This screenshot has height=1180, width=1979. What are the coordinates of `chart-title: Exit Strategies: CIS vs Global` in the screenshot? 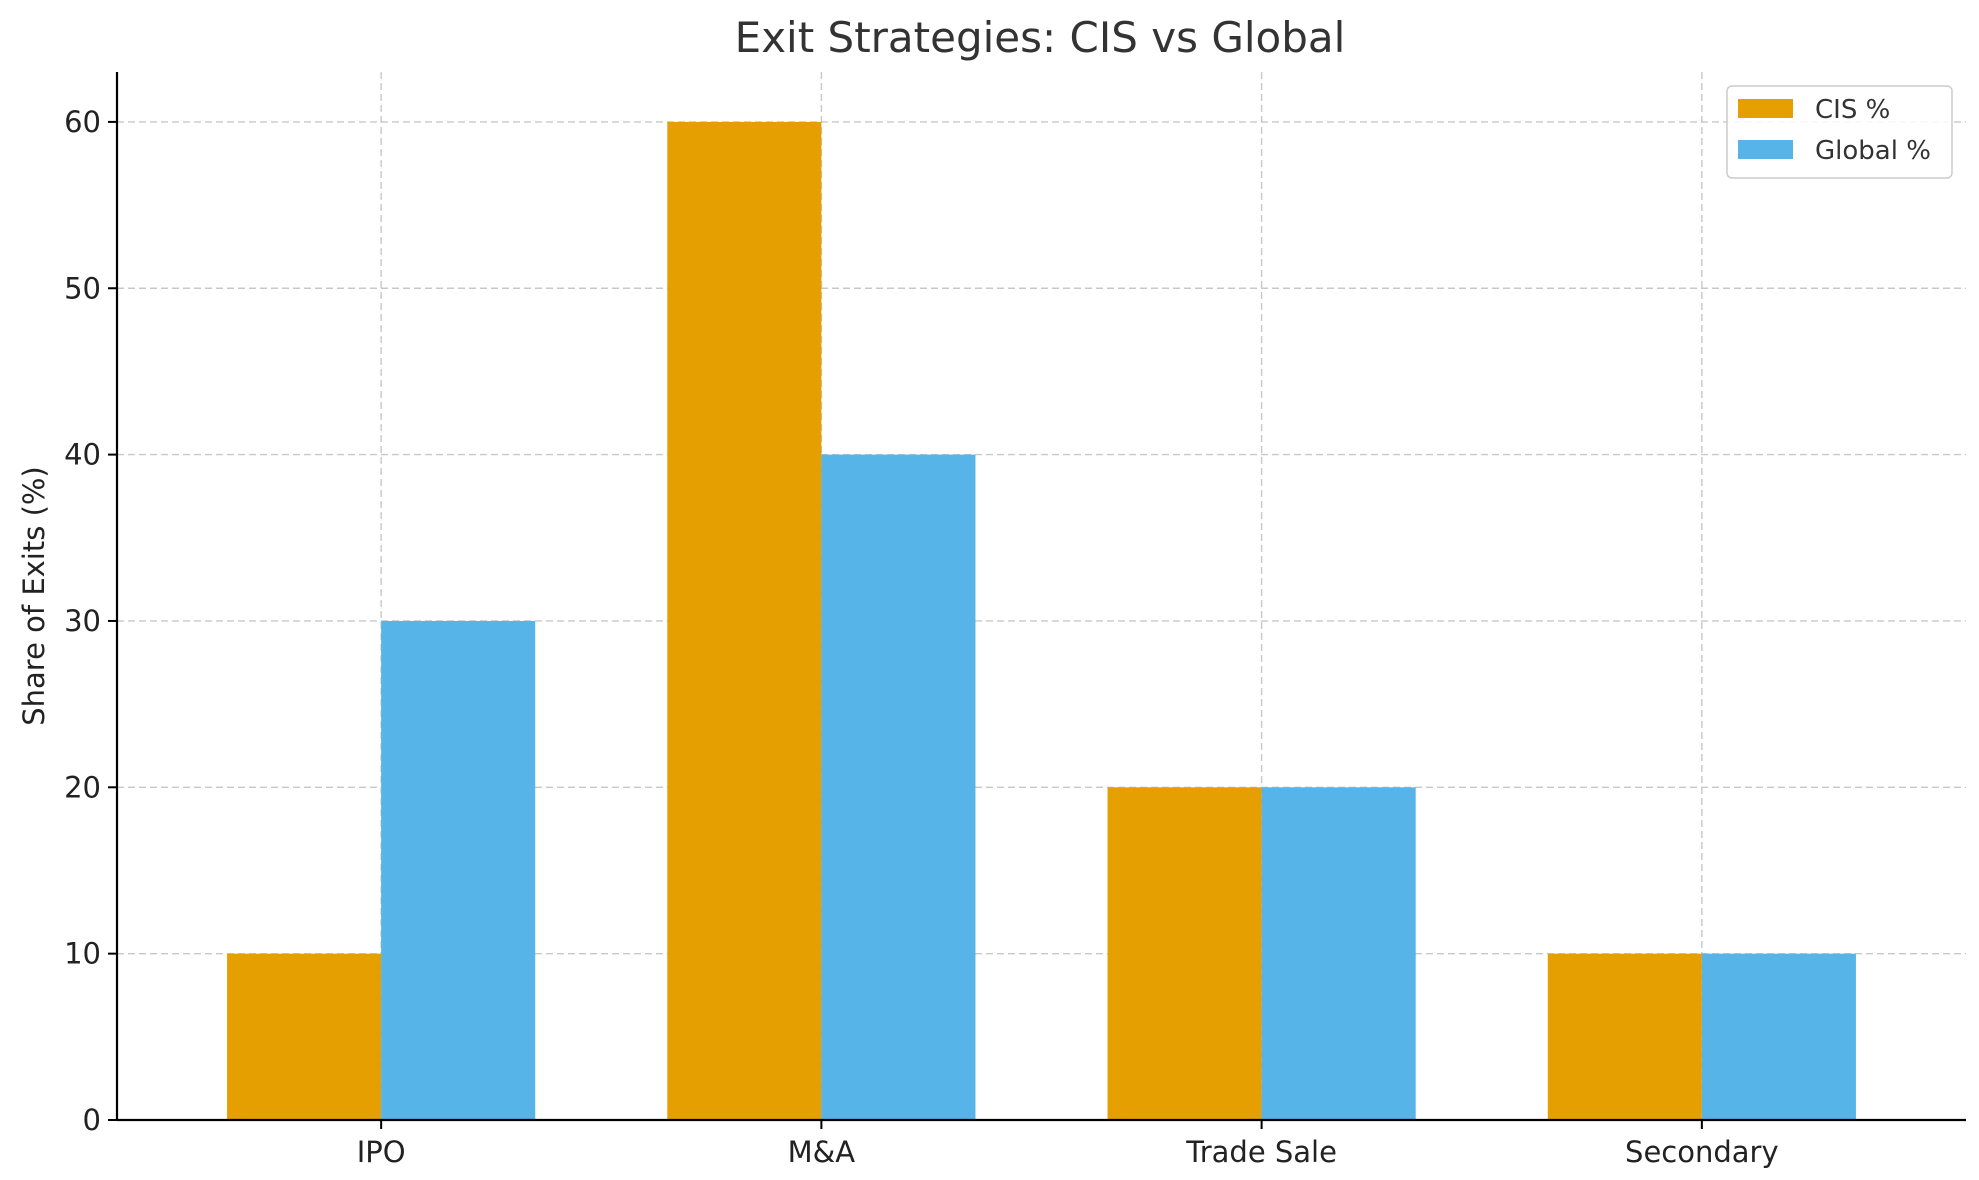 It's located at (1040, 37).